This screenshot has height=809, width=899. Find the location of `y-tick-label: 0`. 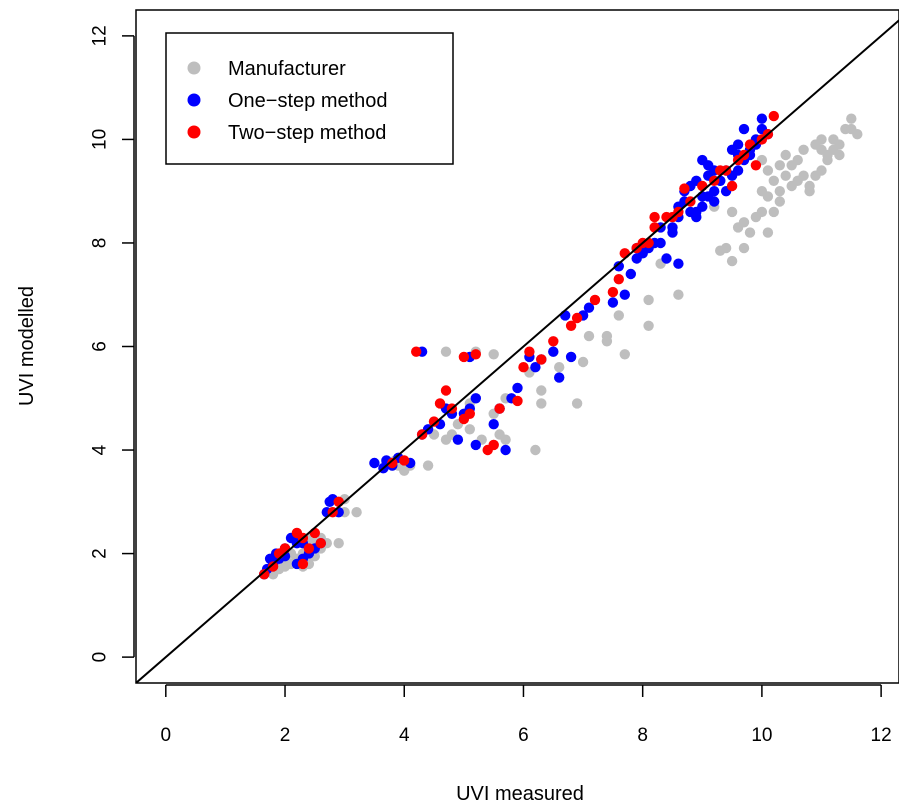

y-tick-label: 0 is located at coordinates (100, 657).